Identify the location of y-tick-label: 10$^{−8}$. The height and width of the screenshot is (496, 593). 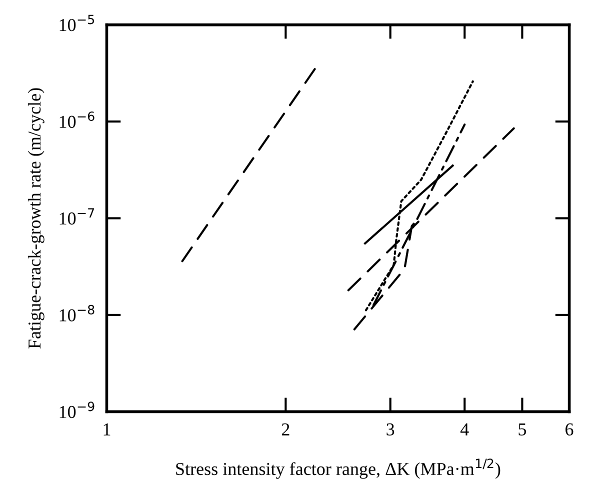
(77, 313).